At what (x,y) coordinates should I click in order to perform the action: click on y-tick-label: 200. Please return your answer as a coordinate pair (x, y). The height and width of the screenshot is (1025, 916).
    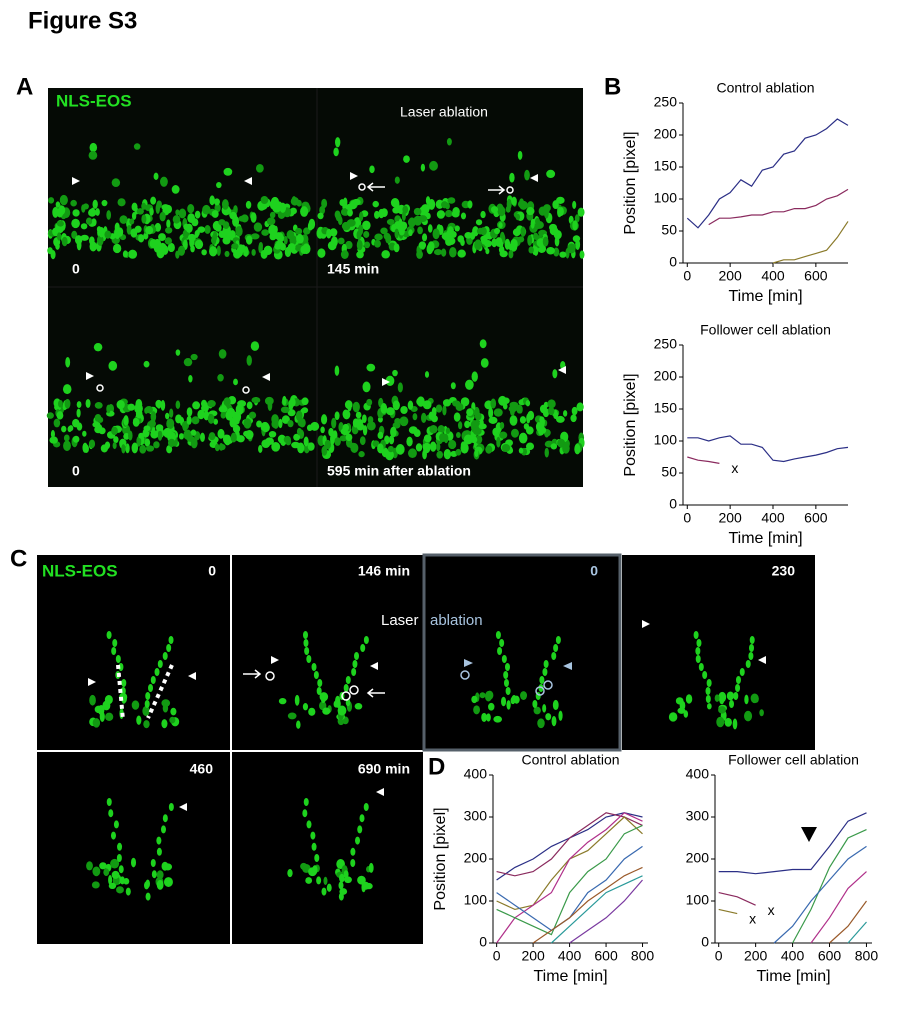
    Looking at the image, I should click on (698, 858).